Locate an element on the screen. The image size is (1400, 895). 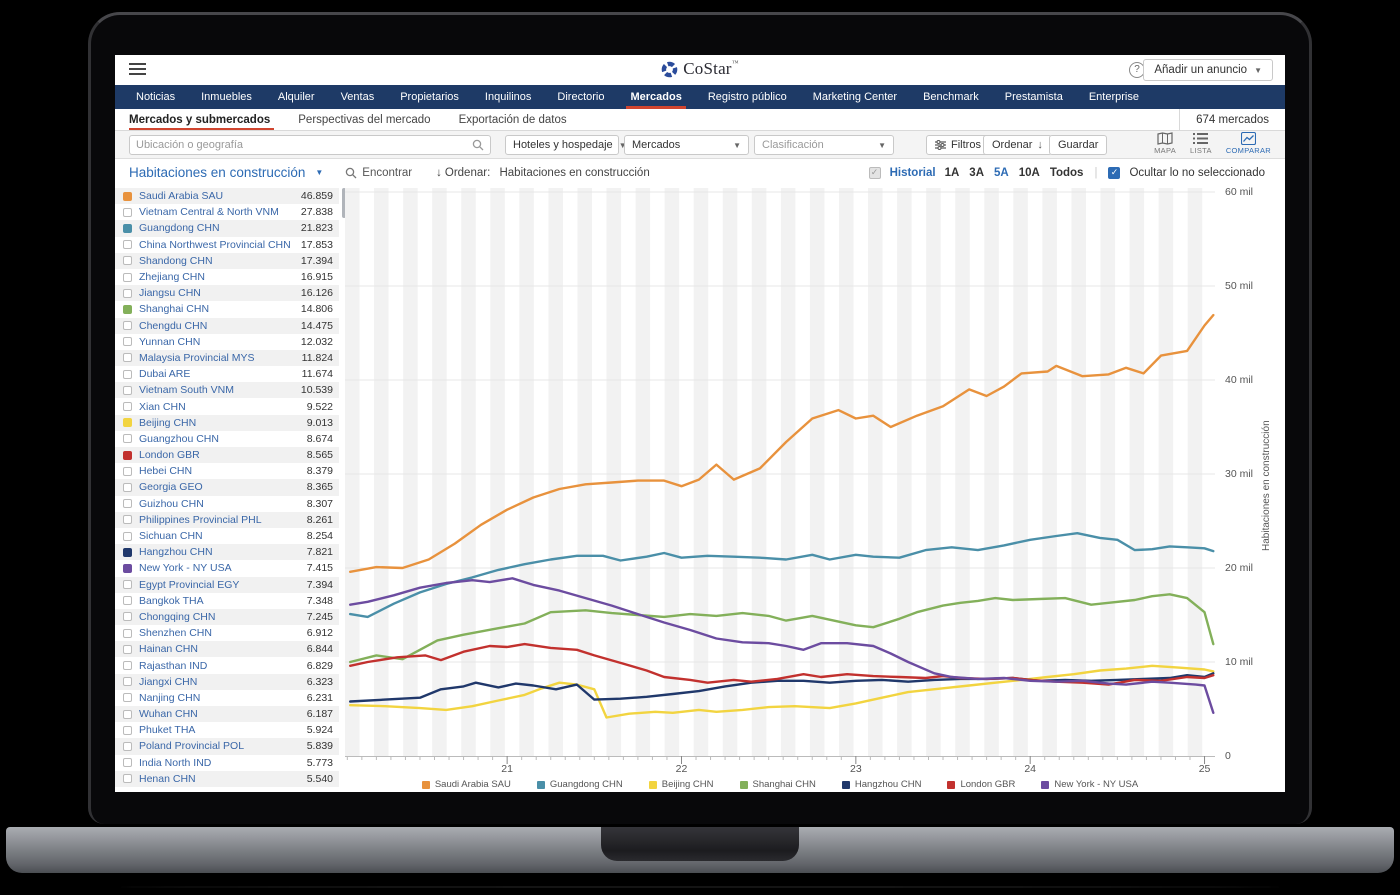
market-row-chengdu-chn: Chengdu CHN 14.475 is located at coordinates (227, 325).